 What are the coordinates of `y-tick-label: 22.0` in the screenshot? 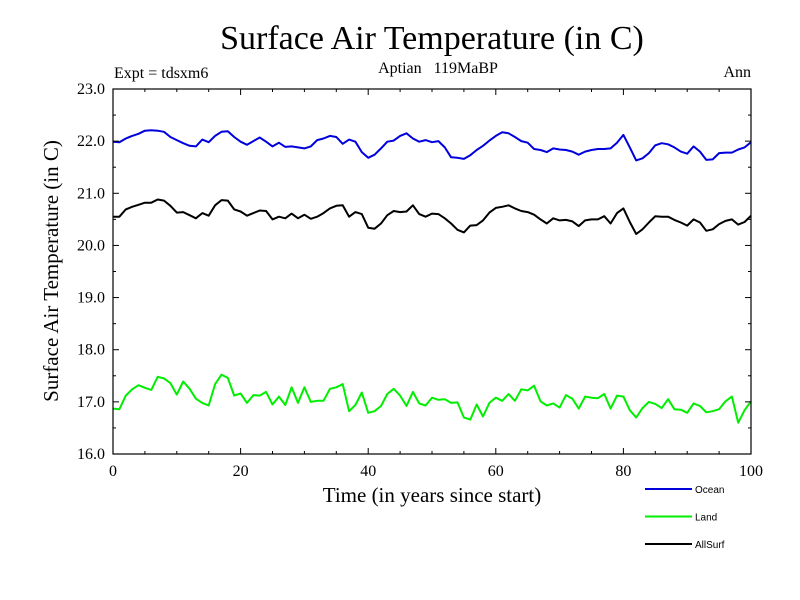 It's located at (91, 141).